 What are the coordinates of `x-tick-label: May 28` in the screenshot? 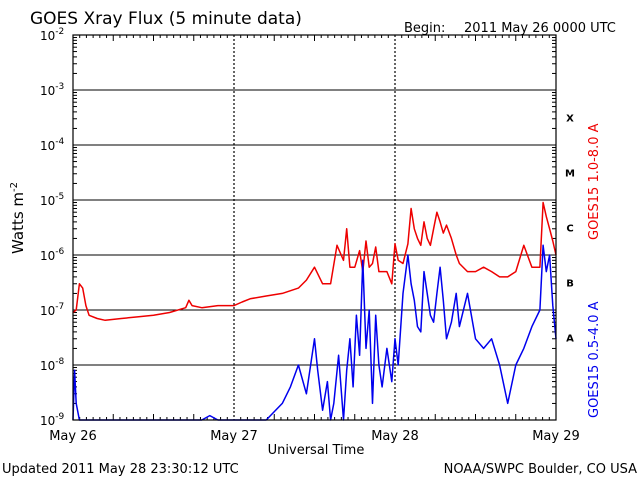 It's located at (395, 436).